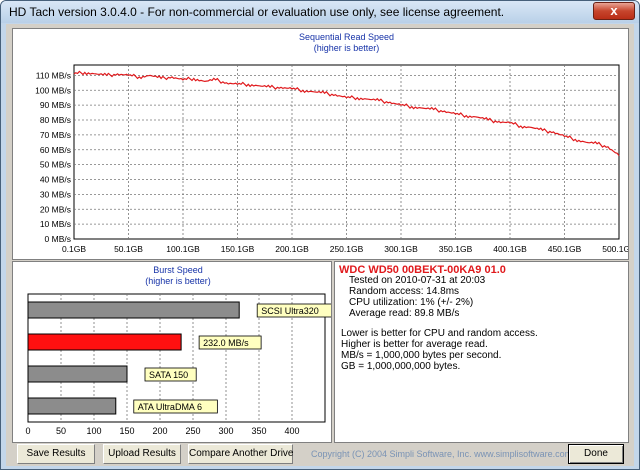  I want to click on y-tick-label: 30 MB/s, so click(55, 194).